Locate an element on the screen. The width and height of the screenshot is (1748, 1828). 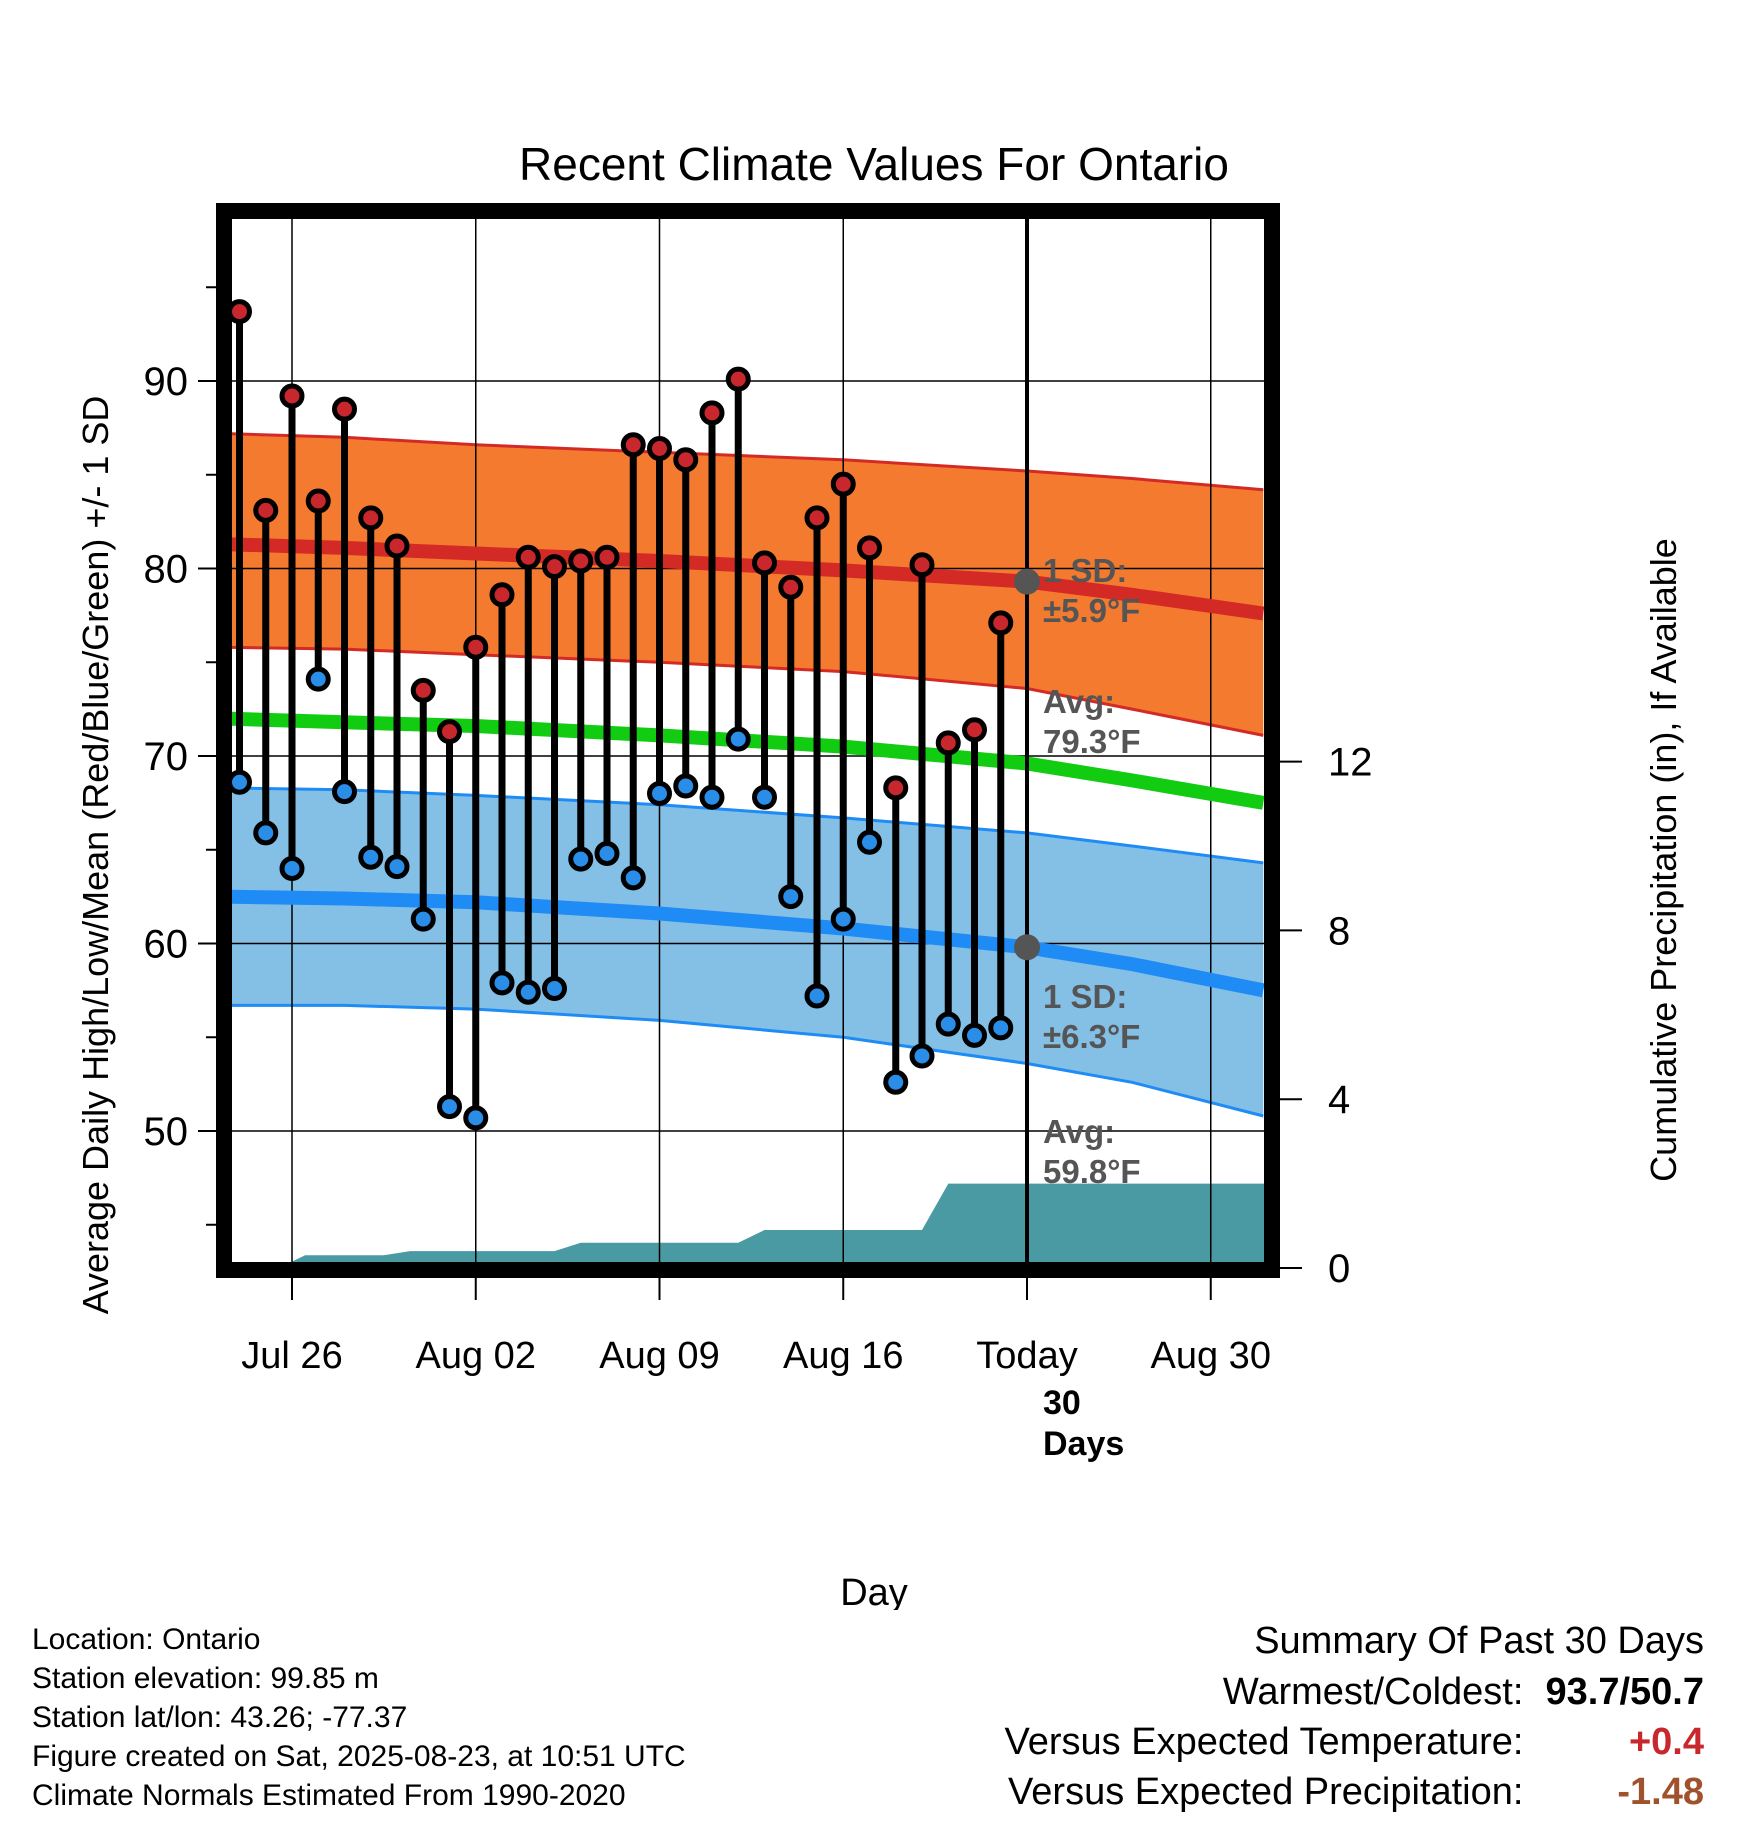
high-avg-value: 79.3°F is located at coordinates (1092, 741).